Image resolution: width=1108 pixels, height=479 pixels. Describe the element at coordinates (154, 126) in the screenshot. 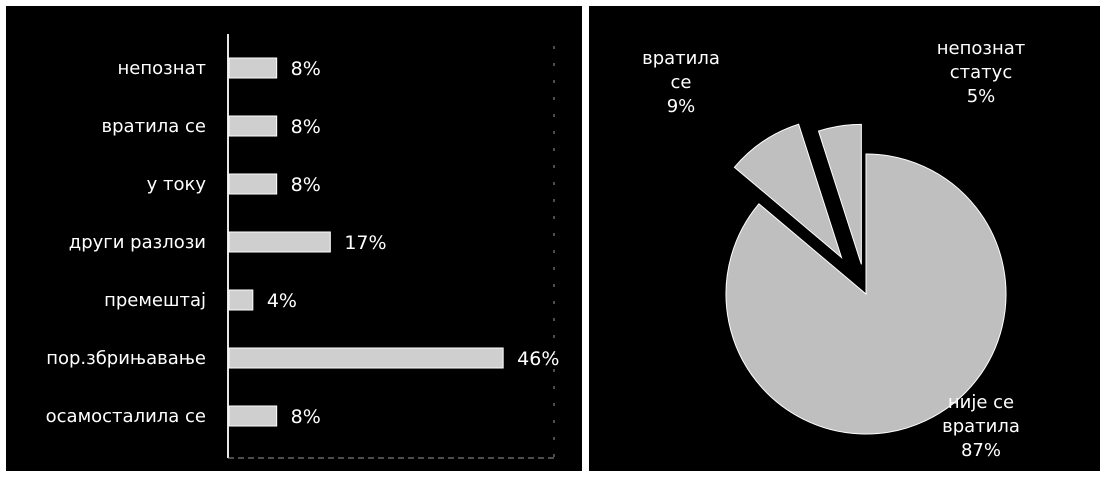

I see `bar-category-label: вратила се` at that location.